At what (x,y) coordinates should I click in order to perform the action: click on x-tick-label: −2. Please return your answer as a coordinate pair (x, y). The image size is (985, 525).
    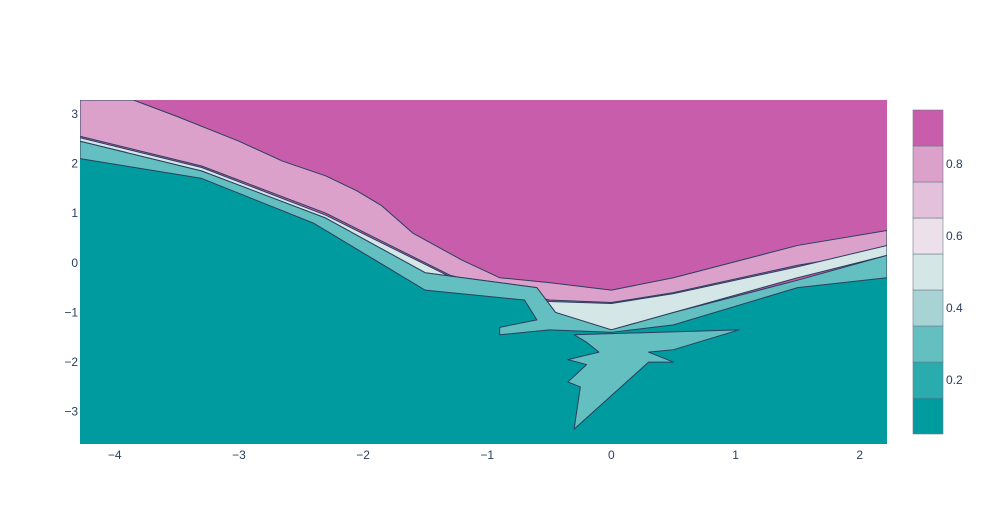
    Looking at the image, I should click on (363, 455).